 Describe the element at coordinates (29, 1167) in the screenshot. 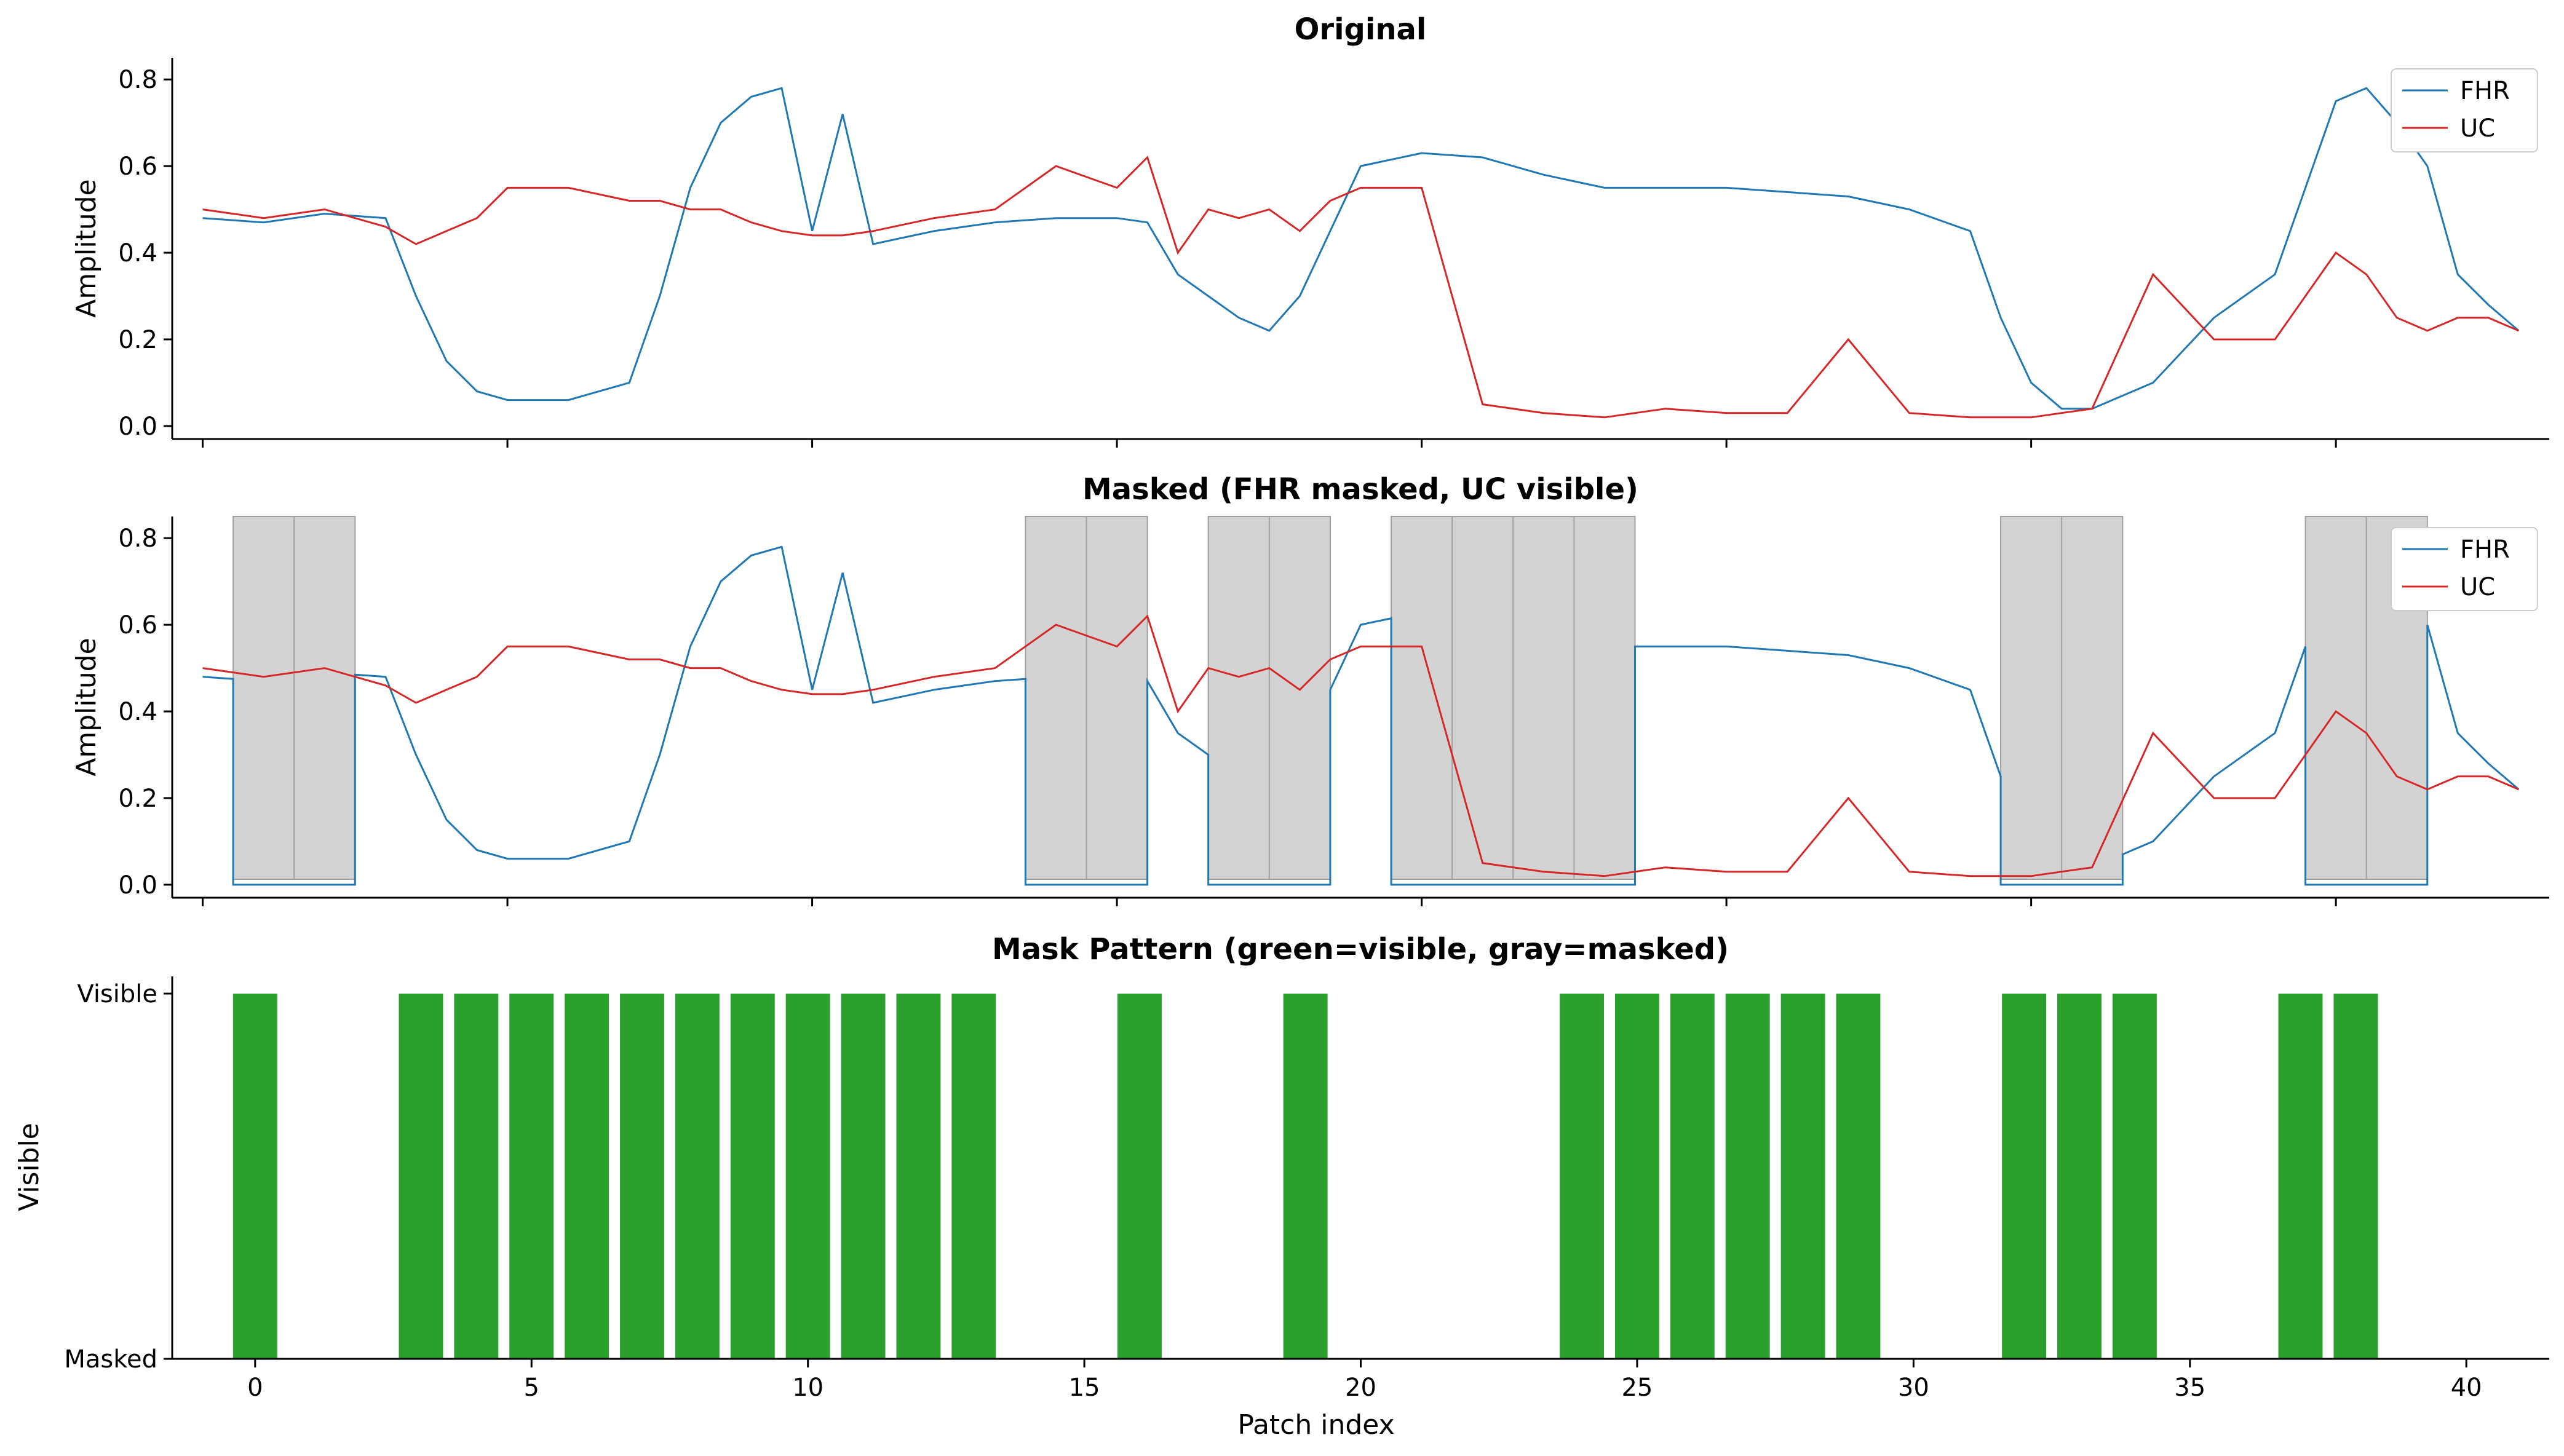

I see `panel-mask-pattern-ylabel: Visible` at that location.